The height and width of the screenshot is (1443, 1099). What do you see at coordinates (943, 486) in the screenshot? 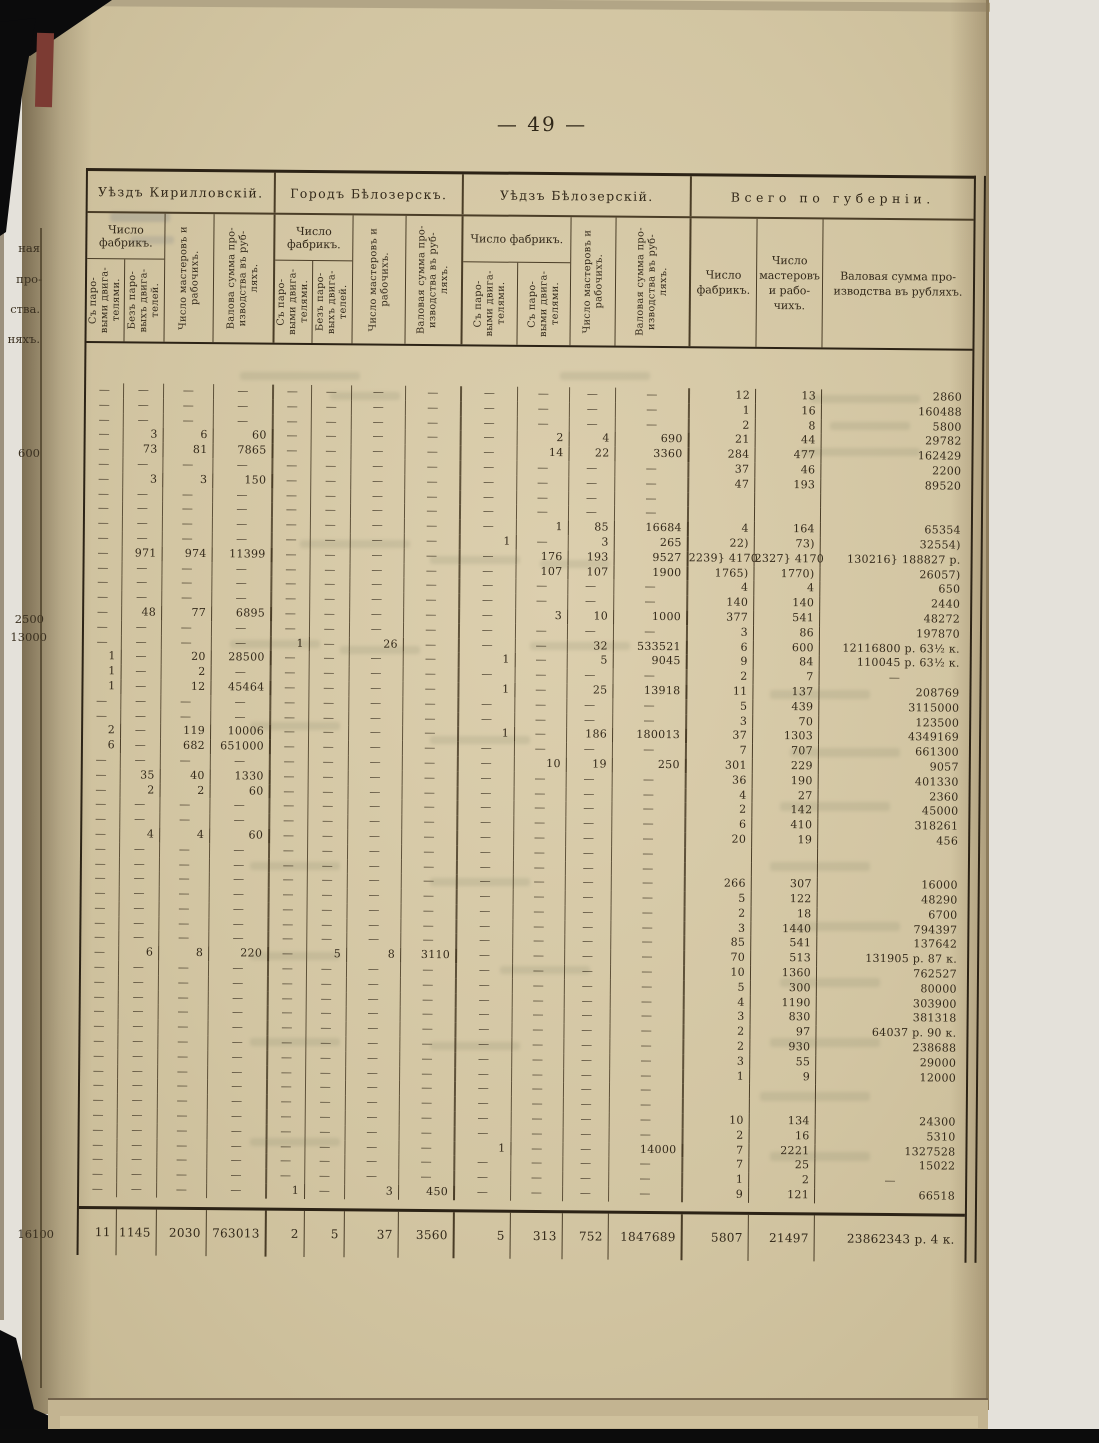
I see `table-cell: 89520` at bounding box center [943, 486].